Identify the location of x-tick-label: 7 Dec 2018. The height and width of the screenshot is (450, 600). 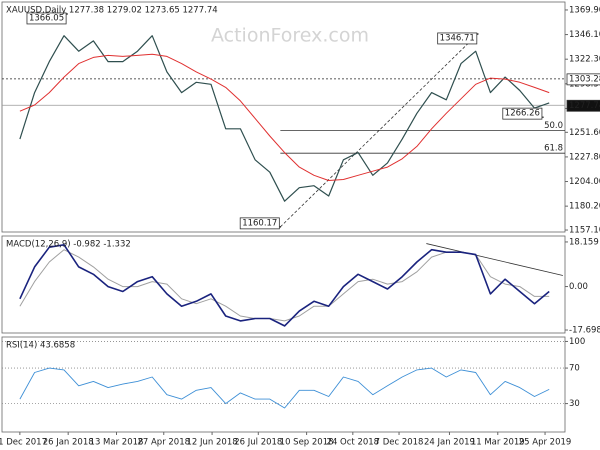
(399, 443).